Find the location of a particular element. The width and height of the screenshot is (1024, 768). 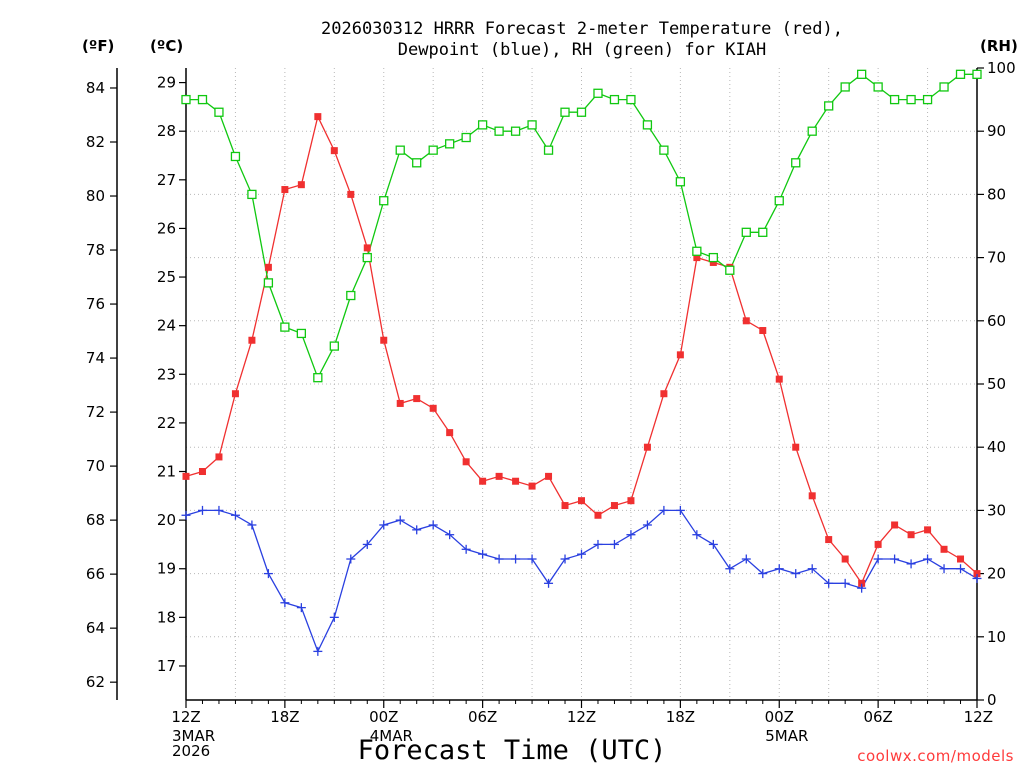

fahrenheit-tick-label: 70 is located at coordinates (95, 466).